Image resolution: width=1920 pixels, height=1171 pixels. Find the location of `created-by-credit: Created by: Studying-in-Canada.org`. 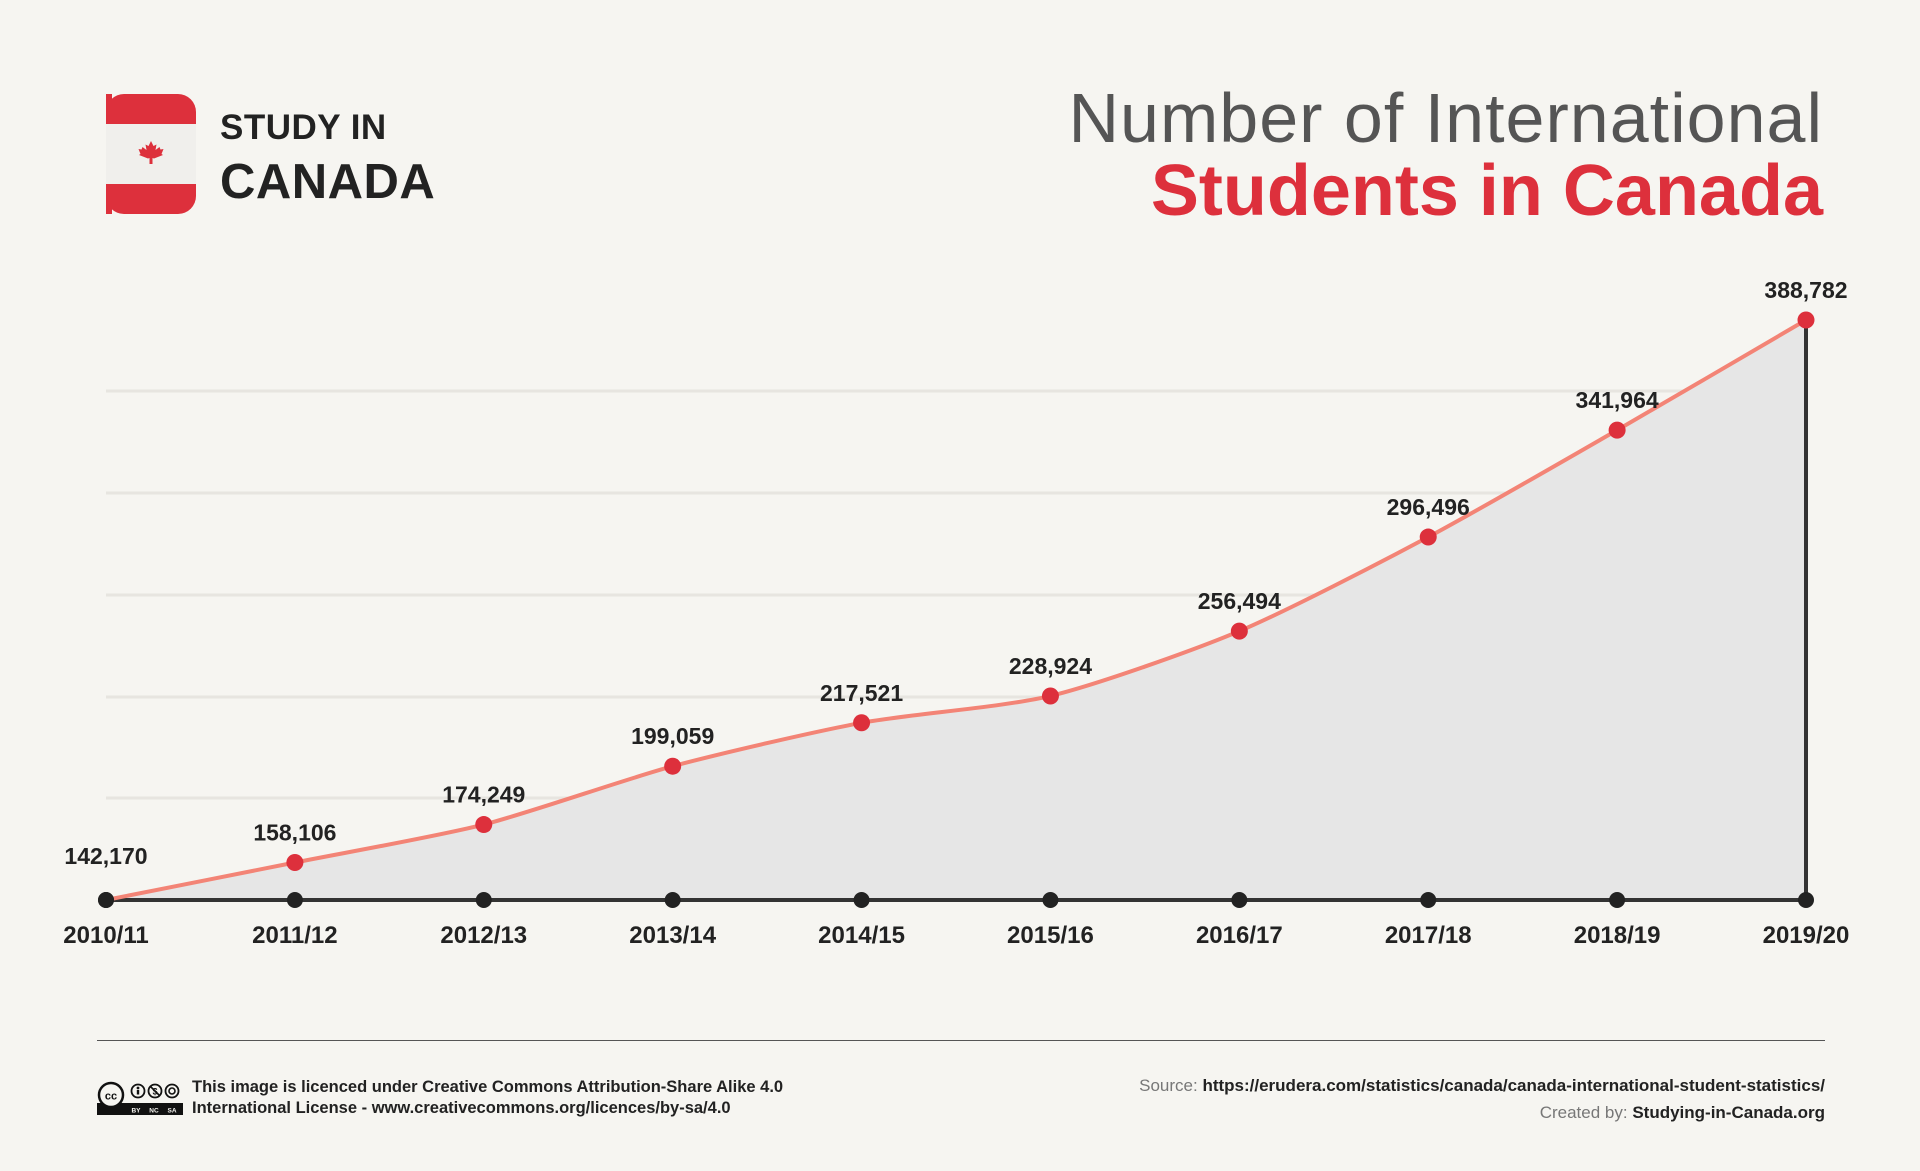

created-by-credit: Created by: Studying-in-Canada.org is located at coordinates (1682, 1113).